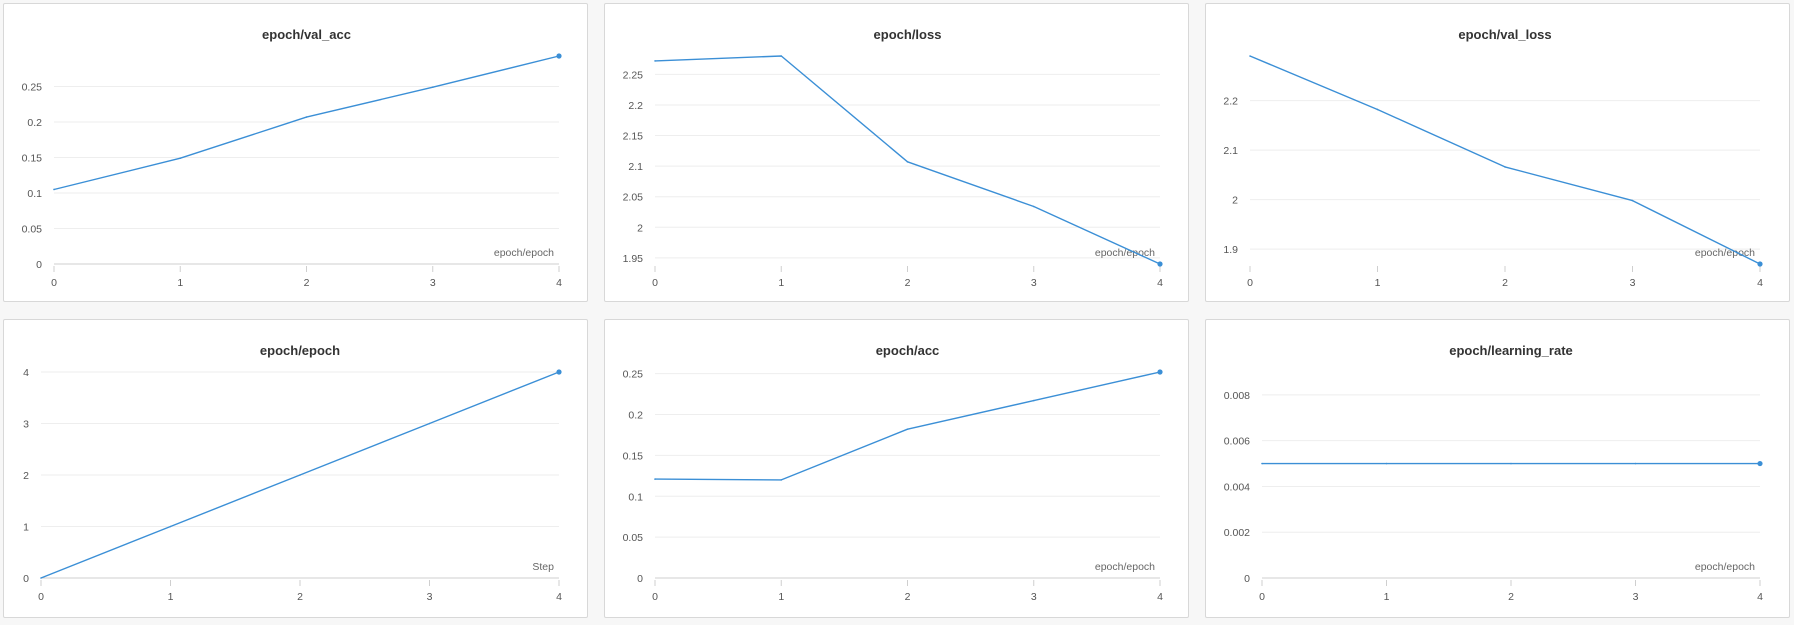  Describe the element at coordinates (1237, 533) in the screenshot. I see `y-tick-label: 0.002` at that location.